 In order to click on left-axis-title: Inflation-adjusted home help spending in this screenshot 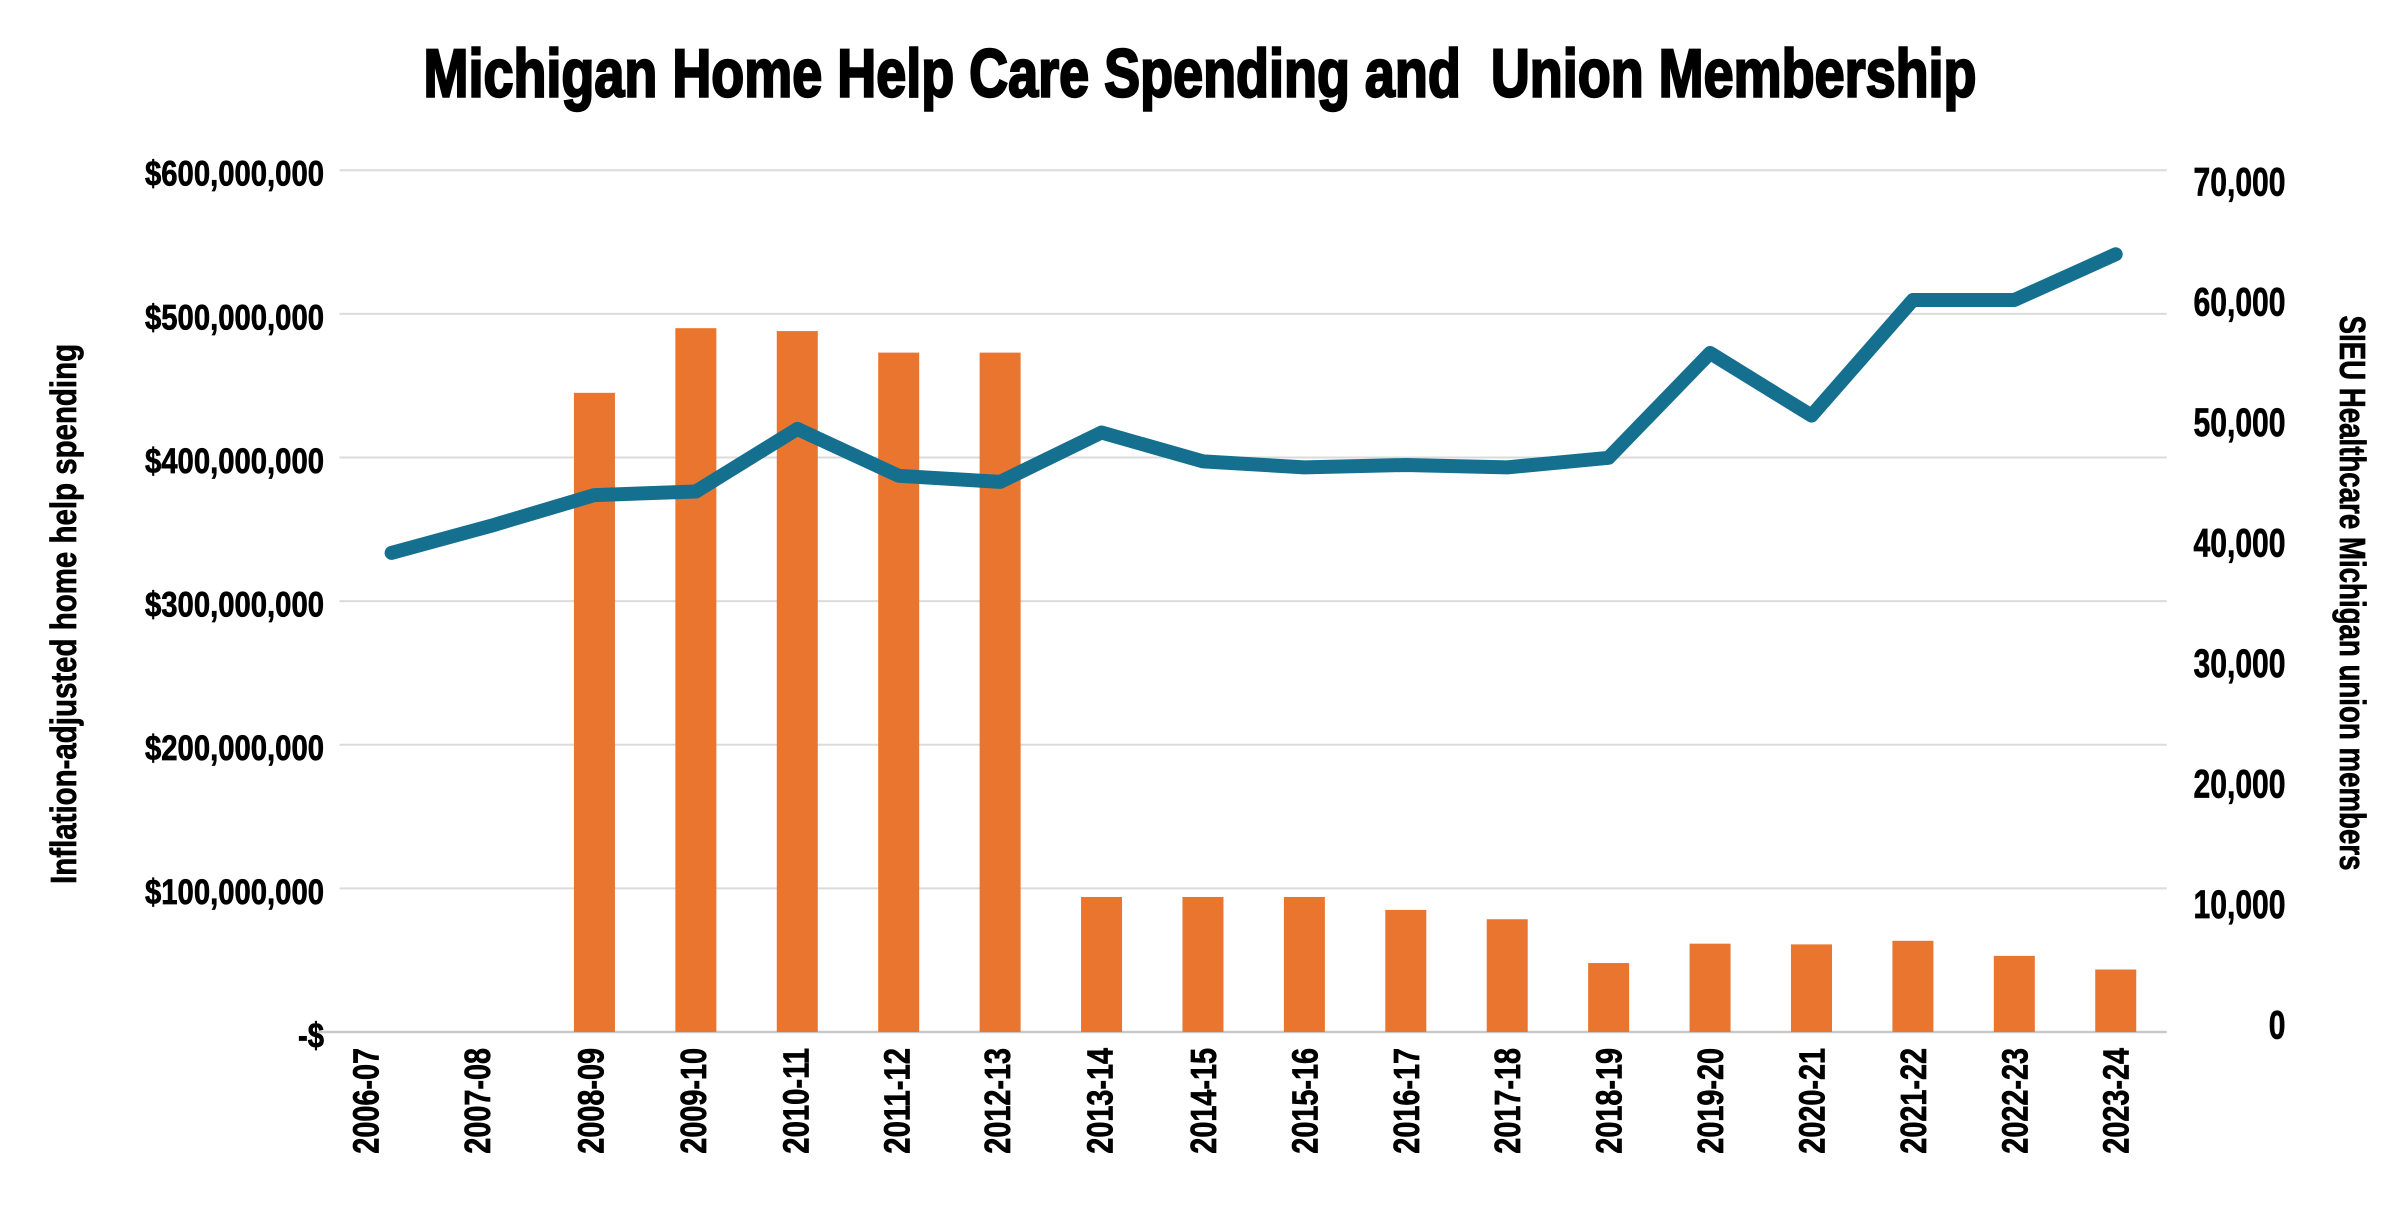, I will do `click(63, 614)`.